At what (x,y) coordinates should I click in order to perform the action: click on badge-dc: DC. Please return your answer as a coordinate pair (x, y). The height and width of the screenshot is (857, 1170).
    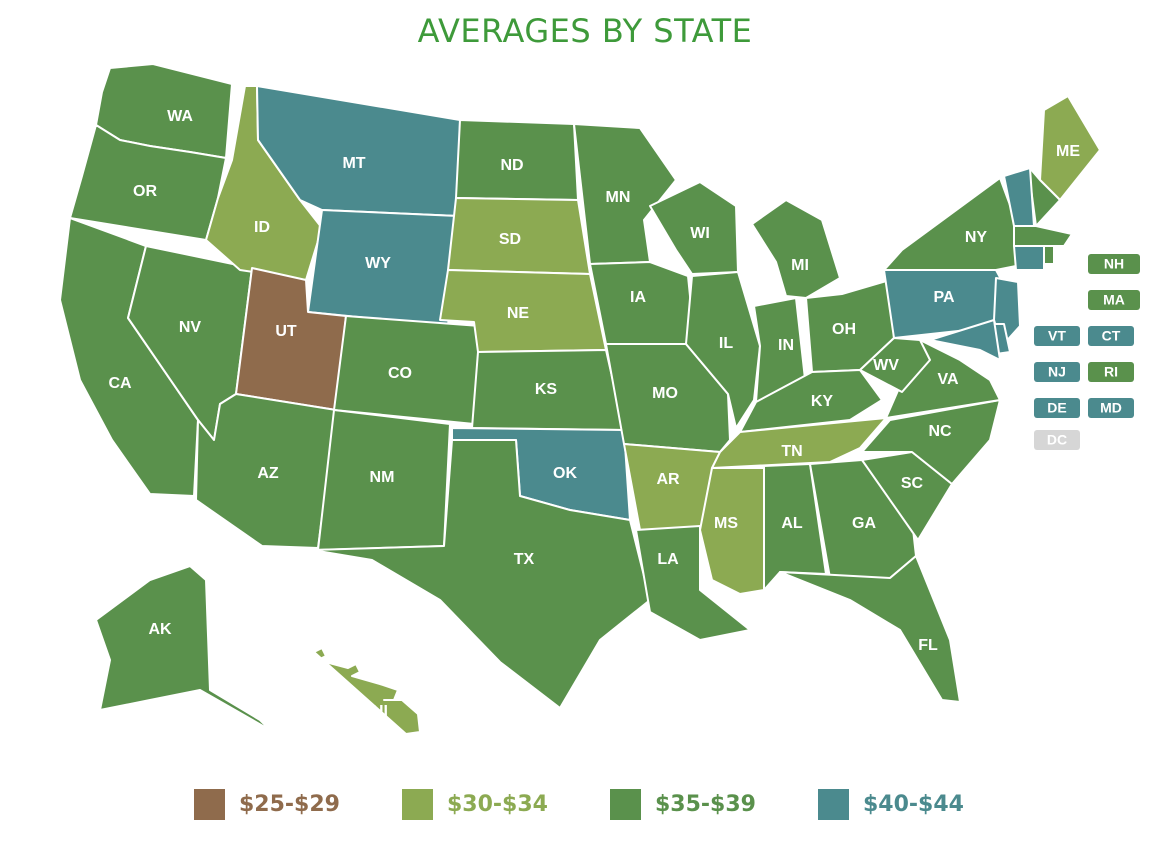
    Looking at the image, I should click on (1057, 440).